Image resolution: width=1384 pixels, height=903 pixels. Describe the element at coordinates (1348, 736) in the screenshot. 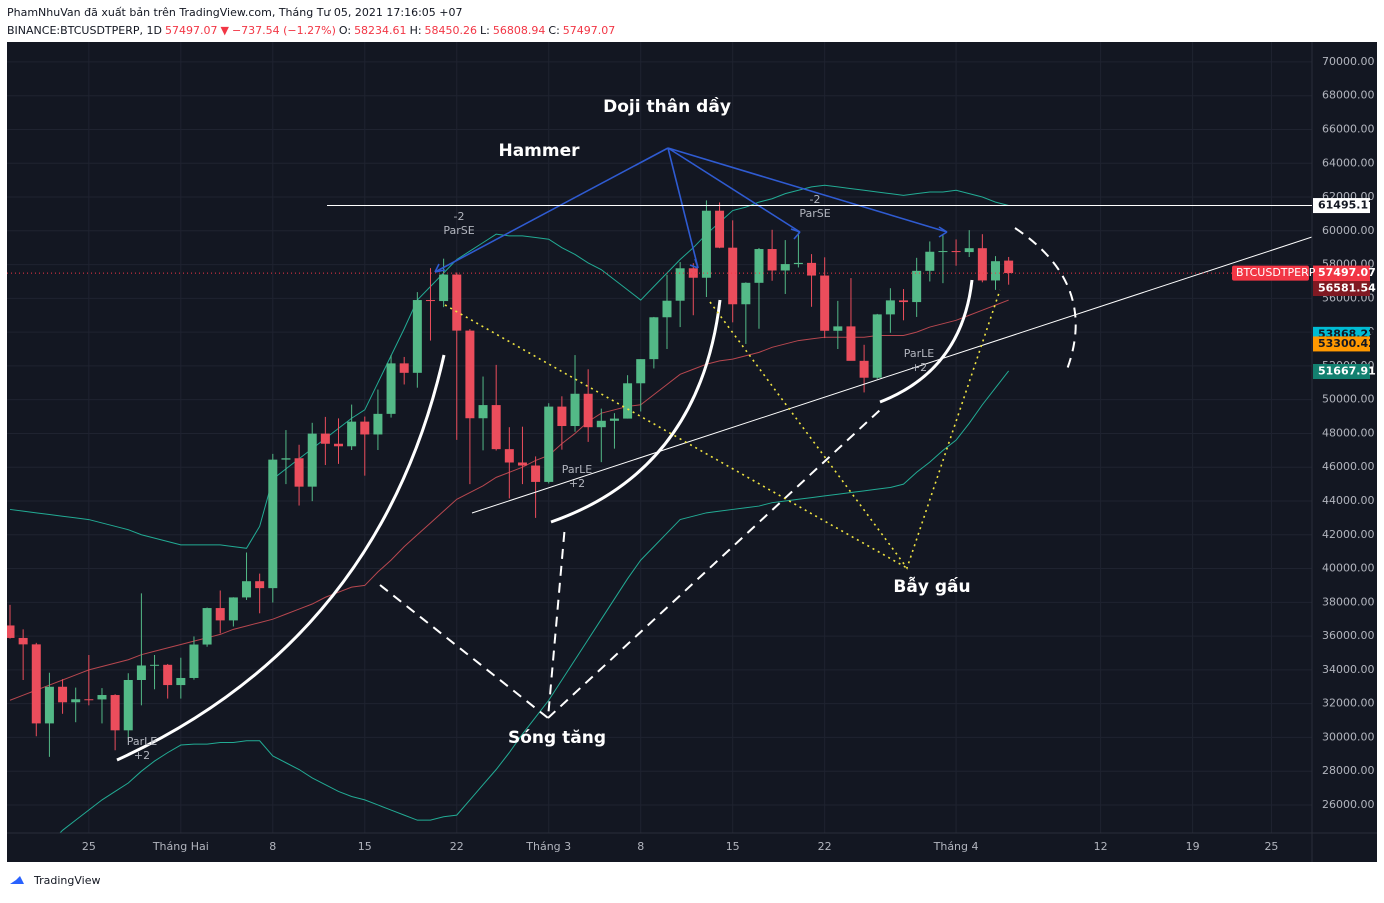

I see `y-tick-label: 30000.00` at that location.